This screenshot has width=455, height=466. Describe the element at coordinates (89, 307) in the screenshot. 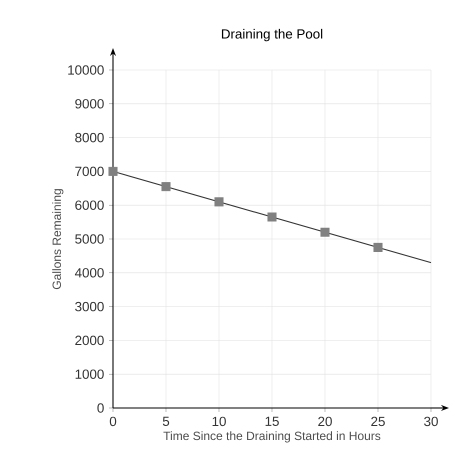

I see `y-tick-label: 3000` at that location.